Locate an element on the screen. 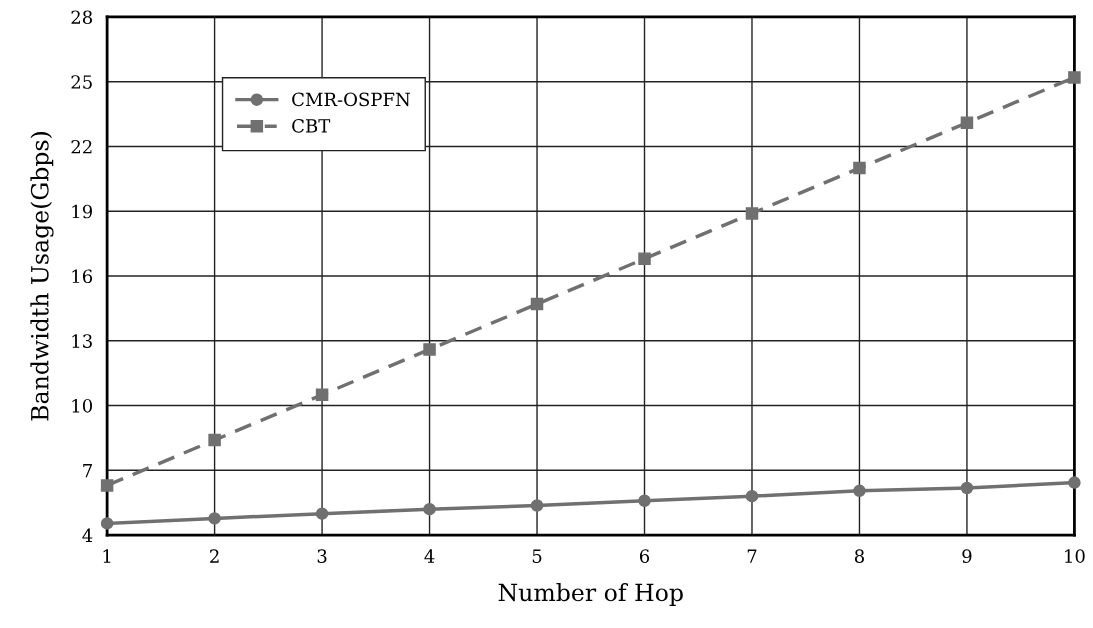 This screenshot has width=1093, height=628. y-tick-label: 28 is located at coordinates (82, 17).